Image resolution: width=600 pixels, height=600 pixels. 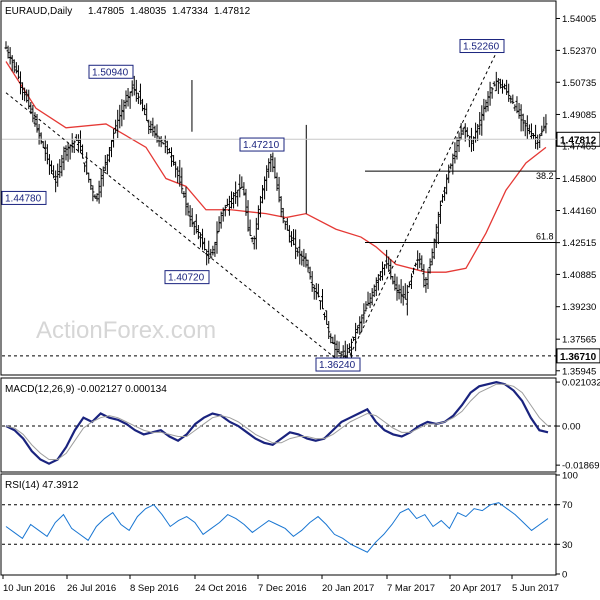 I want to click on x-tick-label: 24 Oct 2016, so click(x=221, y=588).